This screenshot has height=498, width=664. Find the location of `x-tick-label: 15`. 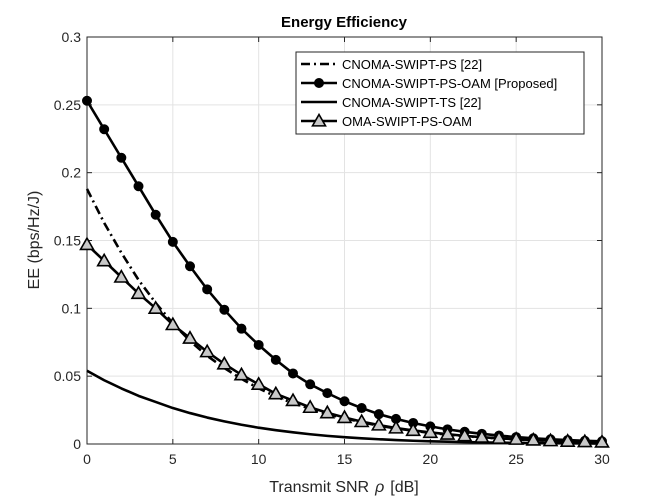

x-tick-label: 15 is located at coordinates (345, 459).